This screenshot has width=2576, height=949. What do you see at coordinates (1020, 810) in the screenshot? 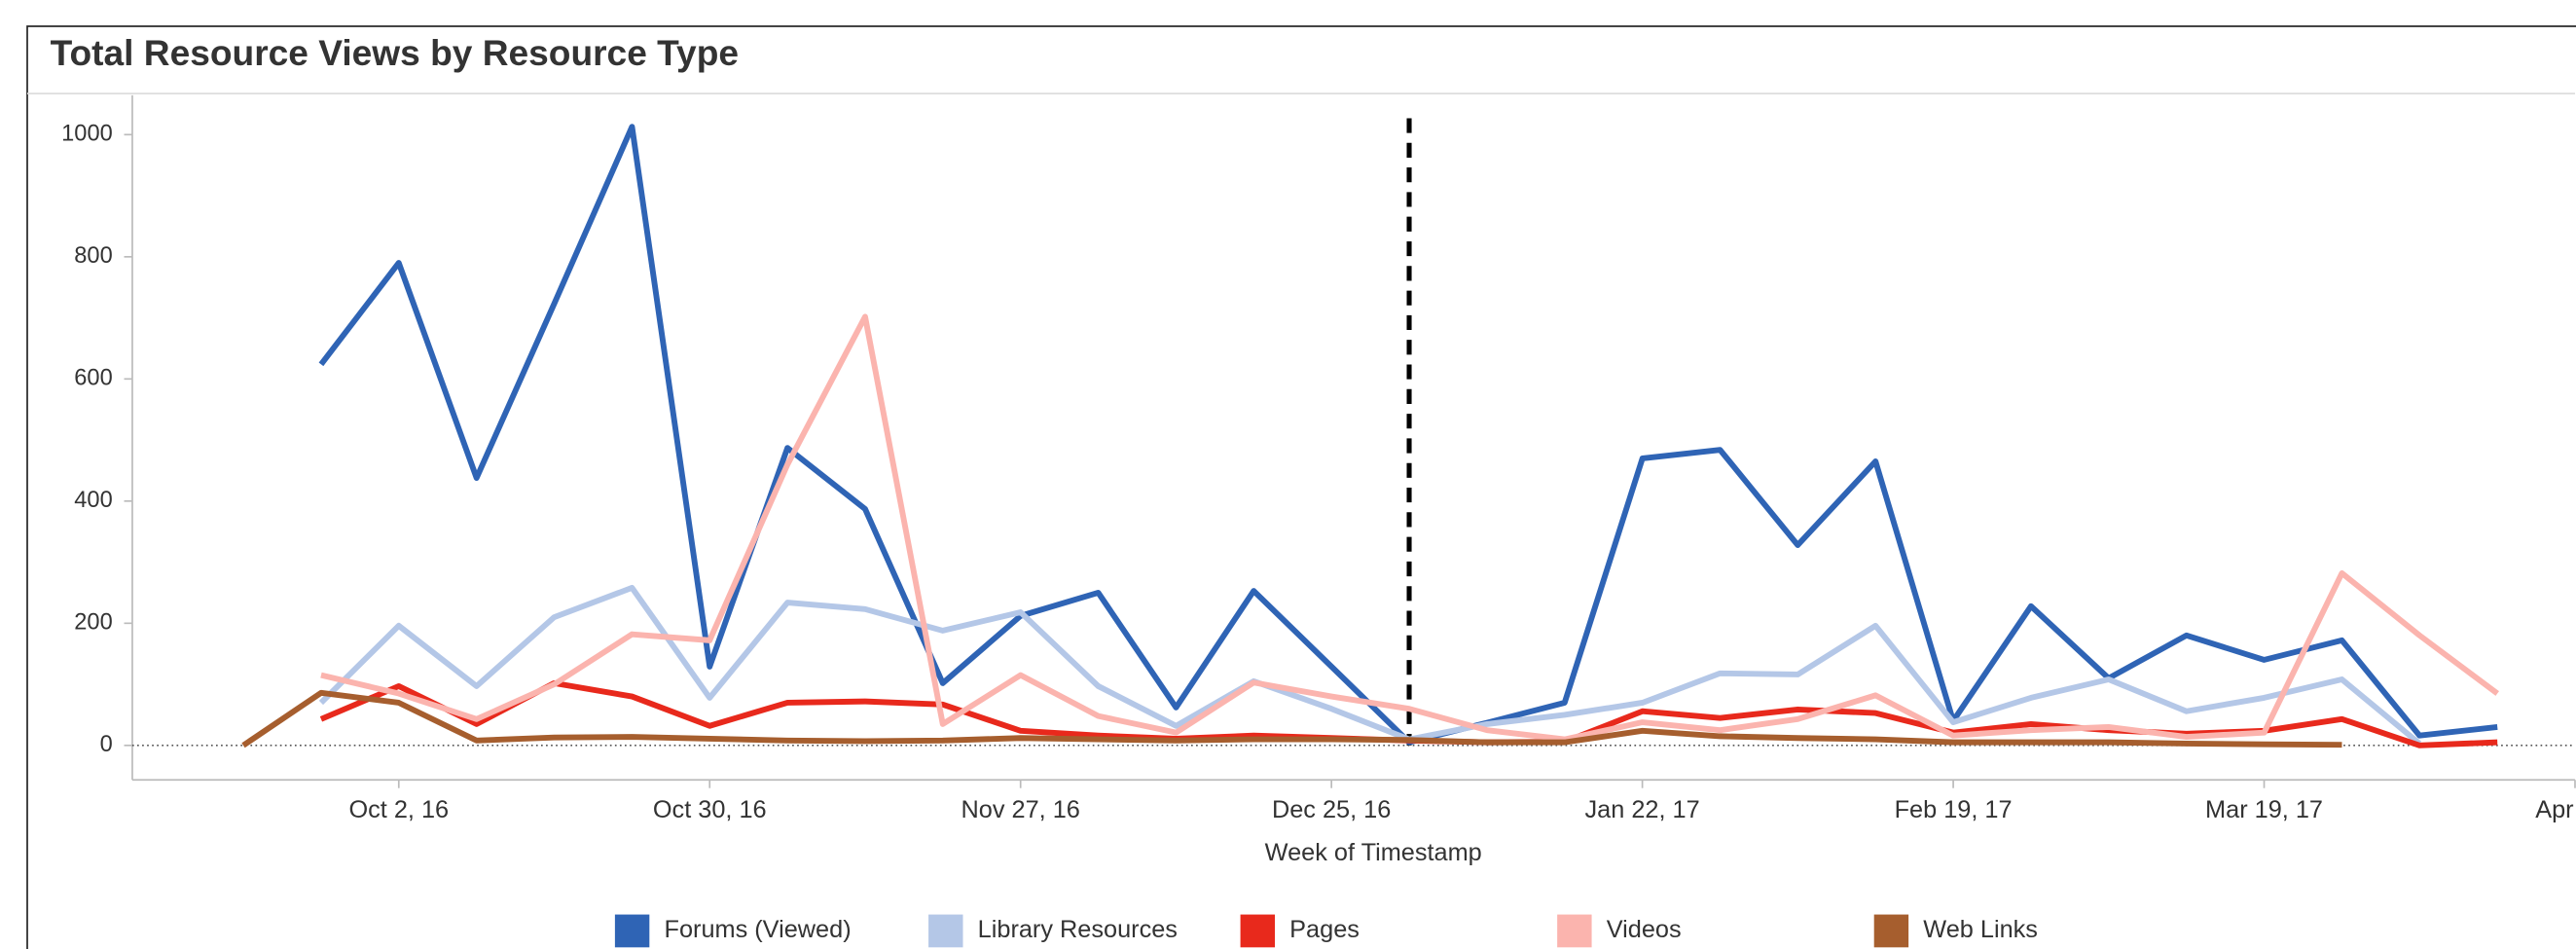
I see `x-tick-label: Nov 27, 16` at bounding box center [1020, 810].